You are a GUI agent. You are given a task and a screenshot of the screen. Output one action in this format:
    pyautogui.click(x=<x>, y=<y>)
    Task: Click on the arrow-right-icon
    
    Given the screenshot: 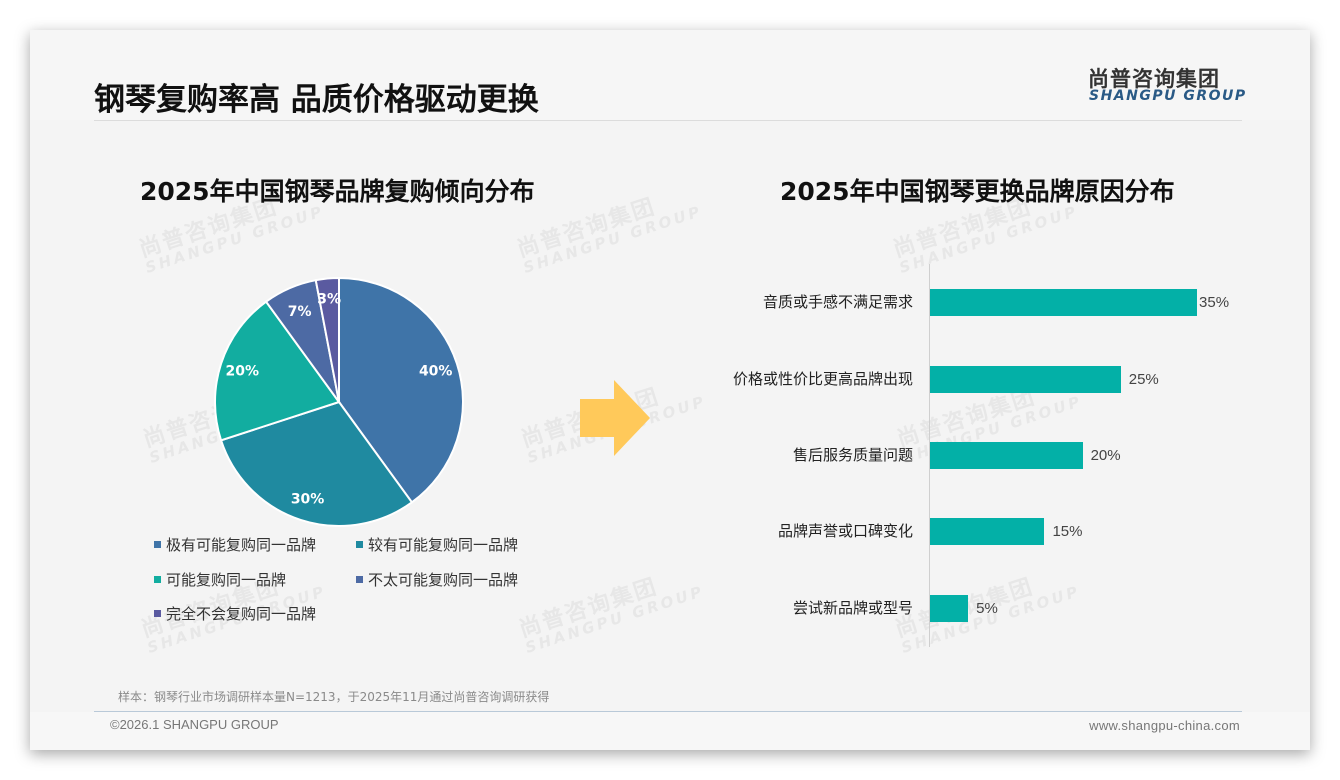 What is the action you would take?
    pyautogui.click(x=615, y=418)
    